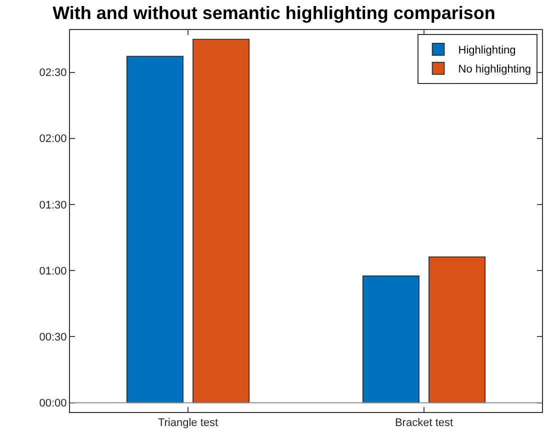 This screenshot has height=442, width=548. I want to click on x-tick-label: Triangle test, so click(188, 423).